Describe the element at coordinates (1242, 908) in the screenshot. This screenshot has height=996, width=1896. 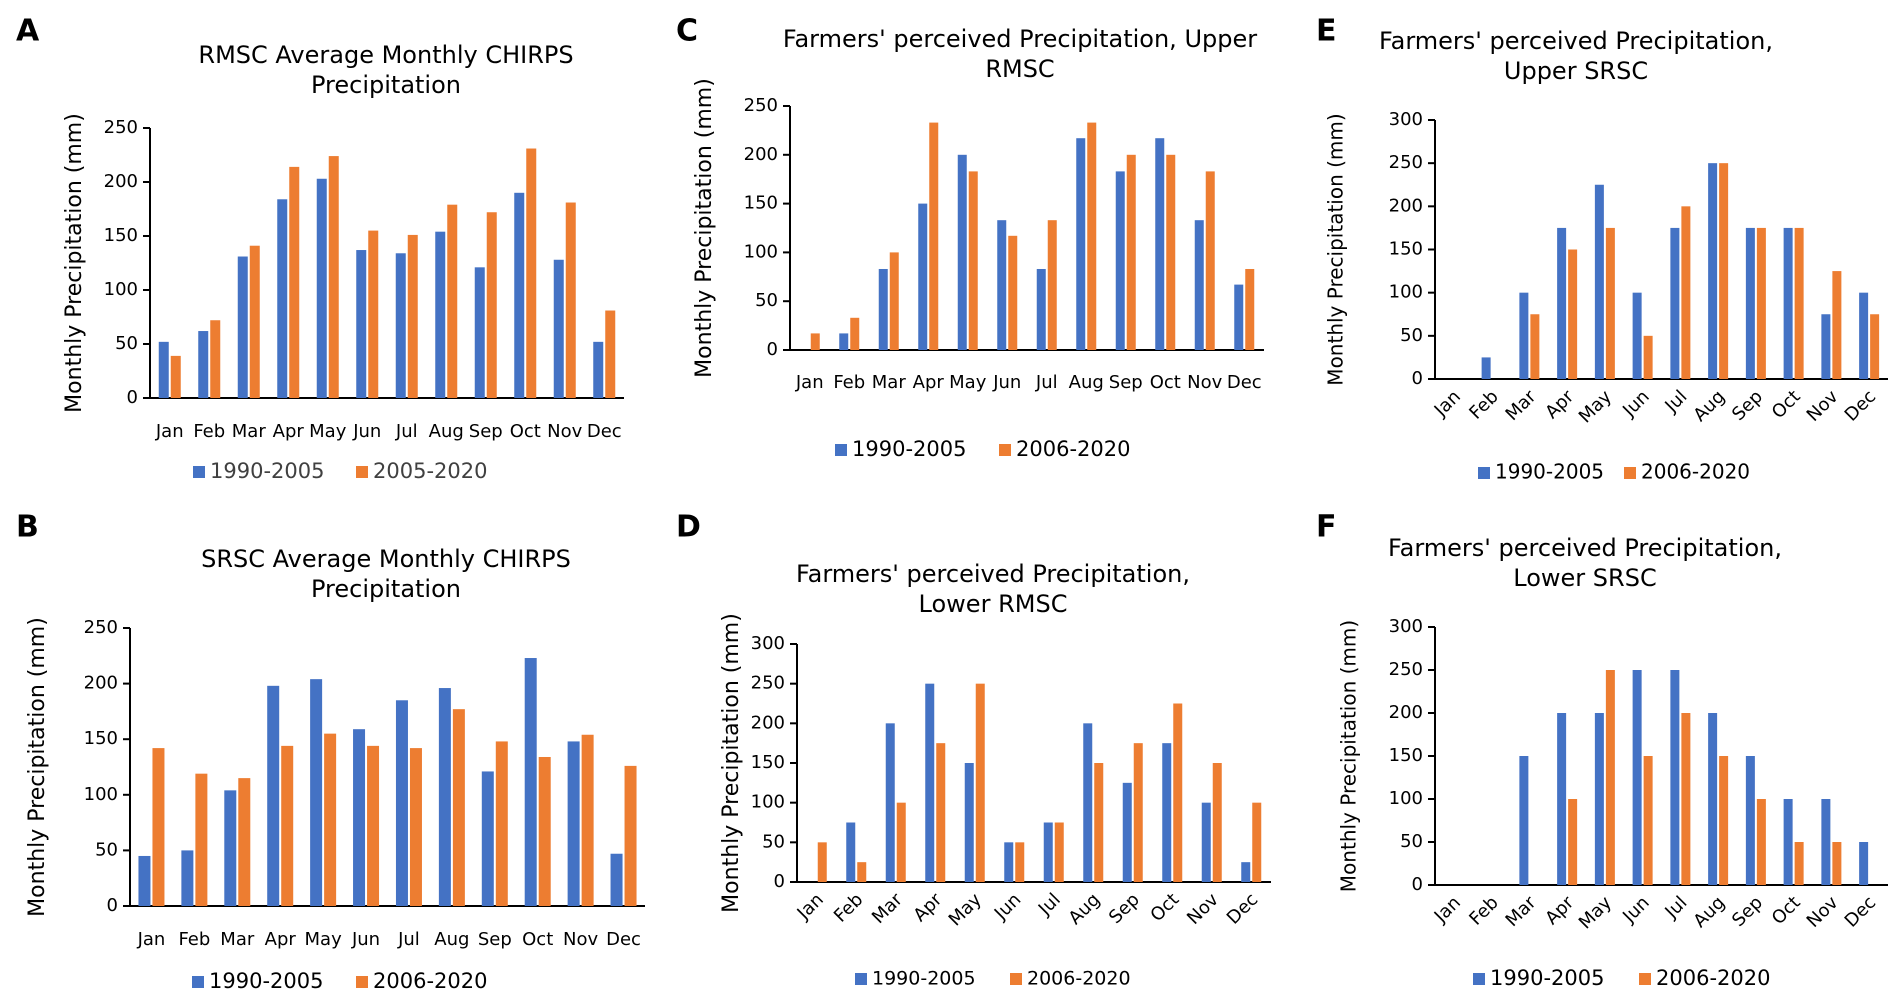
I see `x-tick-label: Dec` at that location.